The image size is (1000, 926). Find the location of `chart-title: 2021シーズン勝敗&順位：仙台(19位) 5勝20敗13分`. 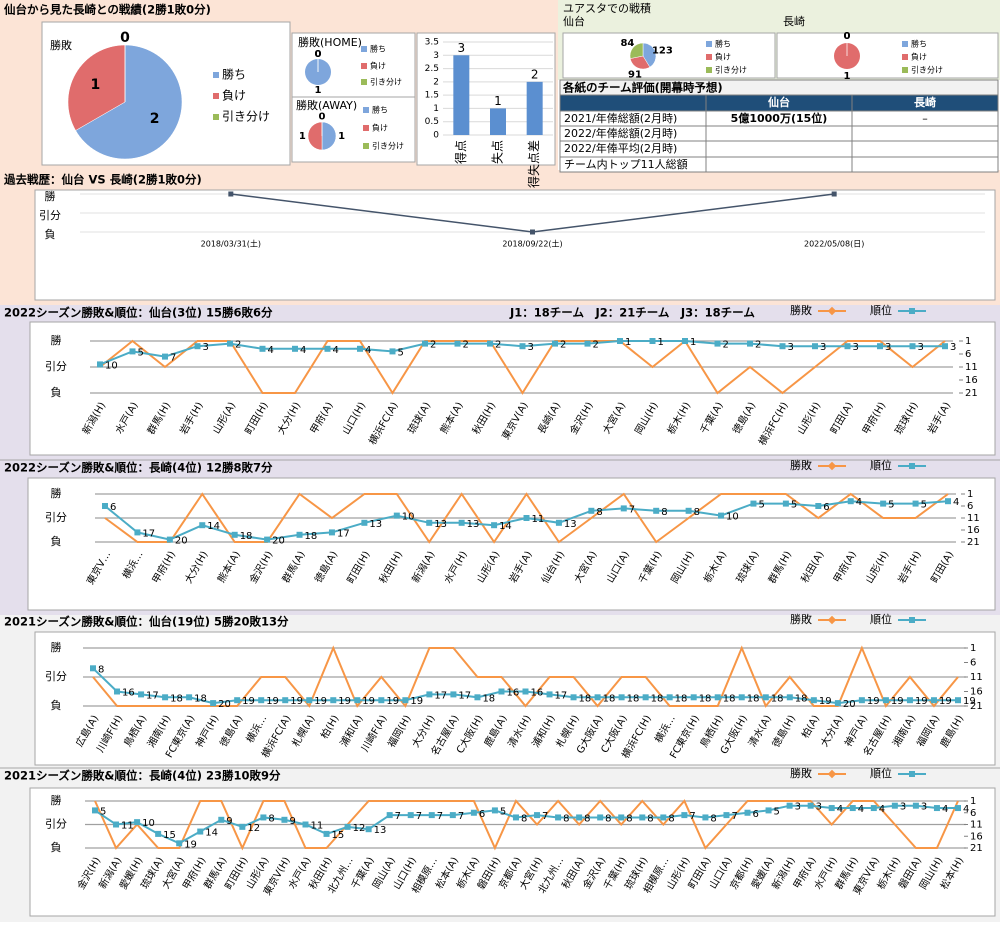

chart-title: 2021シーズン勝敗&順位：仙台(19位) 5勝20敗13分 is located at coordinates (146, 622).